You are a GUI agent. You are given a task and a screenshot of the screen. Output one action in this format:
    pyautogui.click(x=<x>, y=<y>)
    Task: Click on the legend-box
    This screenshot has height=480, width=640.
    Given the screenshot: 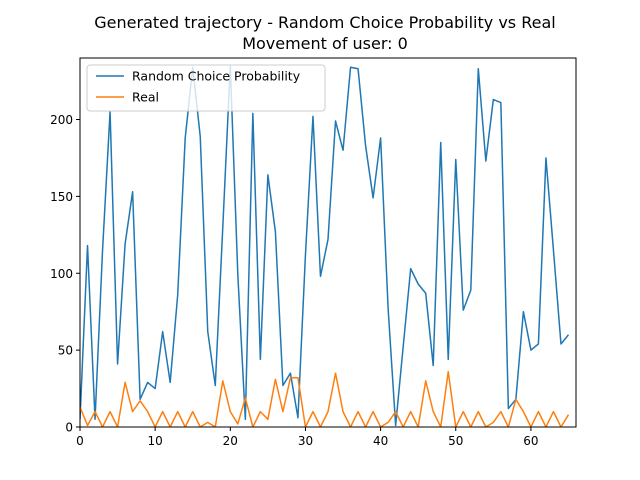 What is the action you would take?
    pyautogui.click(x=206, y=88)
    